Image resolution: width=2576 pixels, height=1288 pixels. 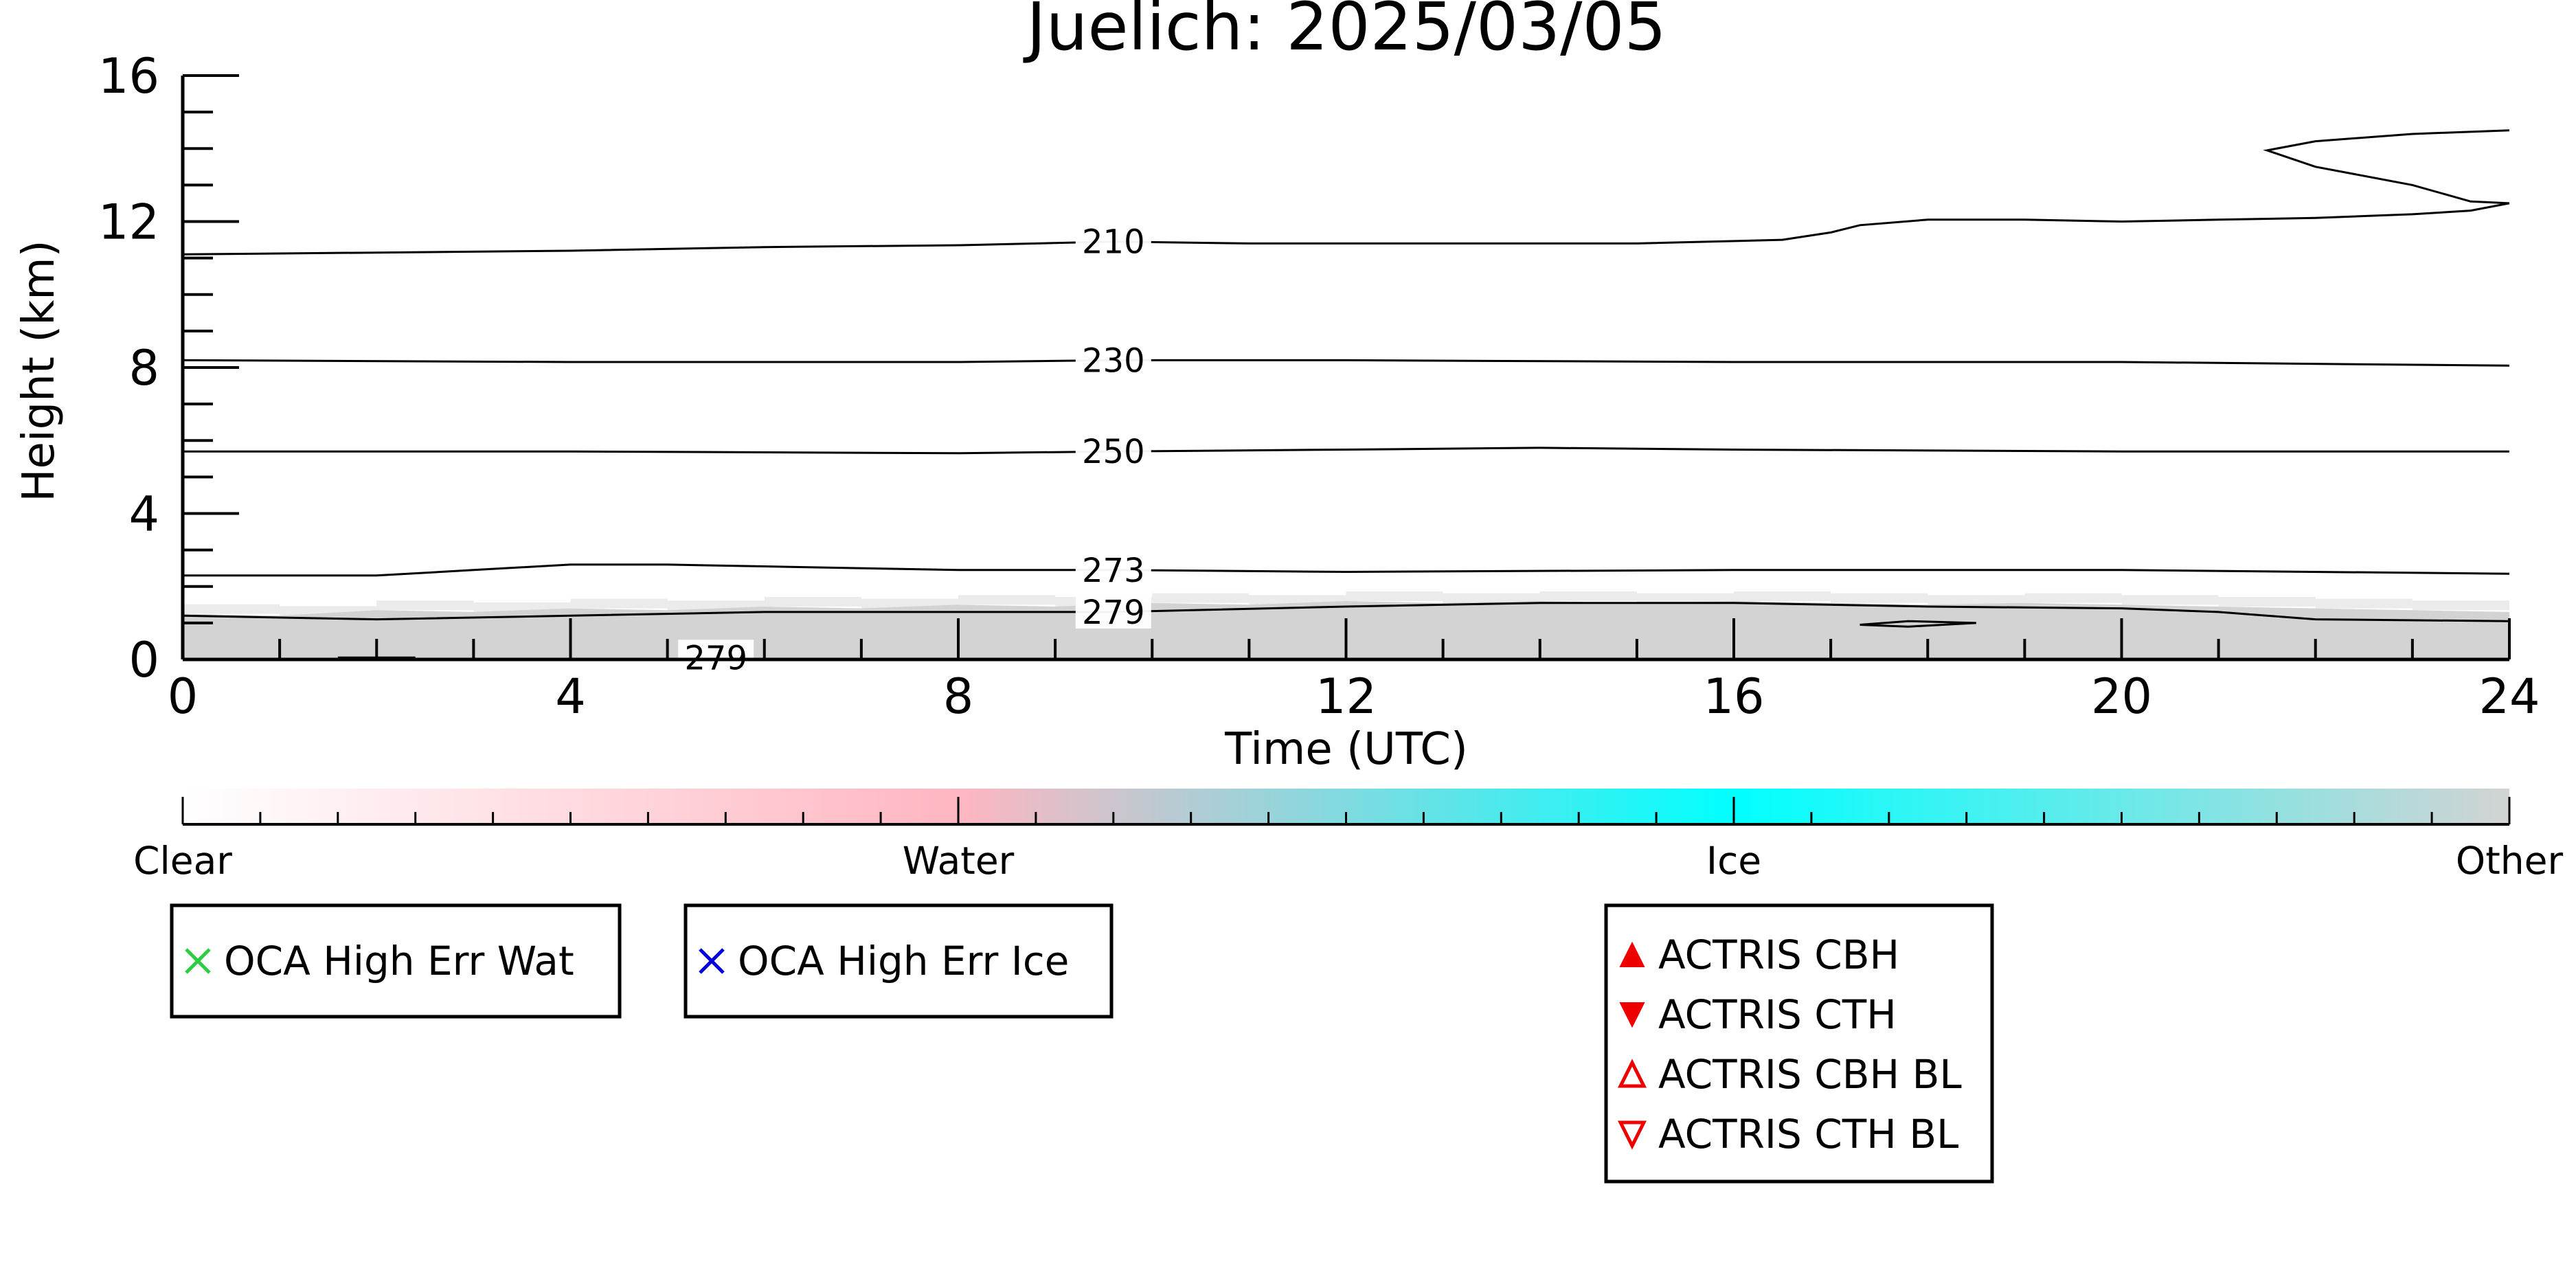 I want to click on x-tick-label: 16, so click(x=1733, y=696).